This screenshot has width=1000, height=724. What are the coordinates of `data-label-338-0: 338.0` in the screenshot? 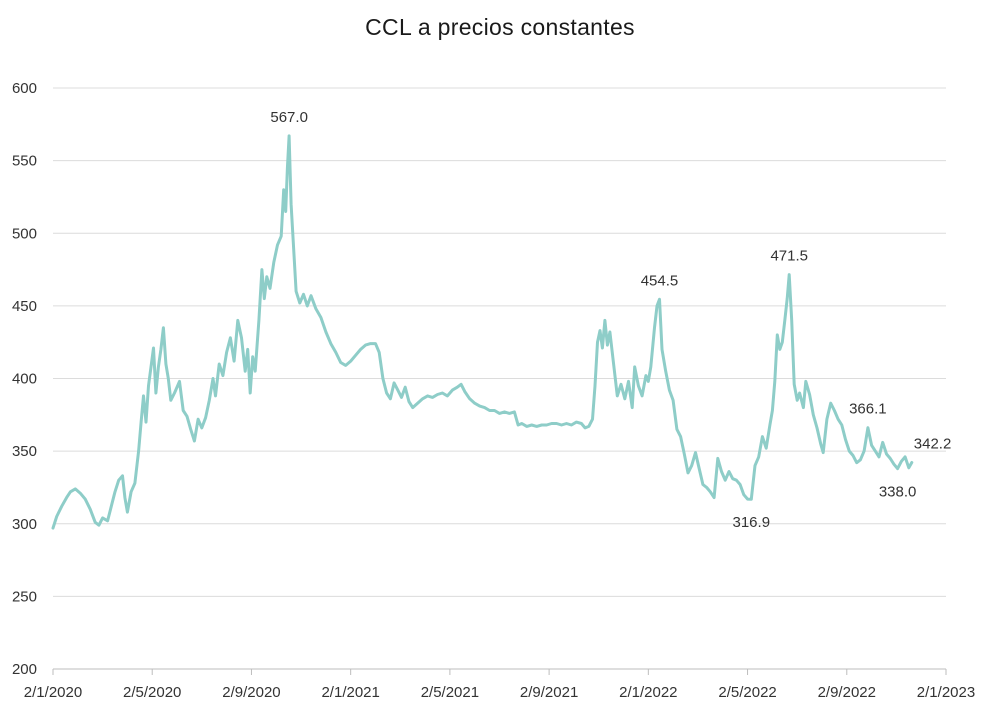 It's located at (898, 492).